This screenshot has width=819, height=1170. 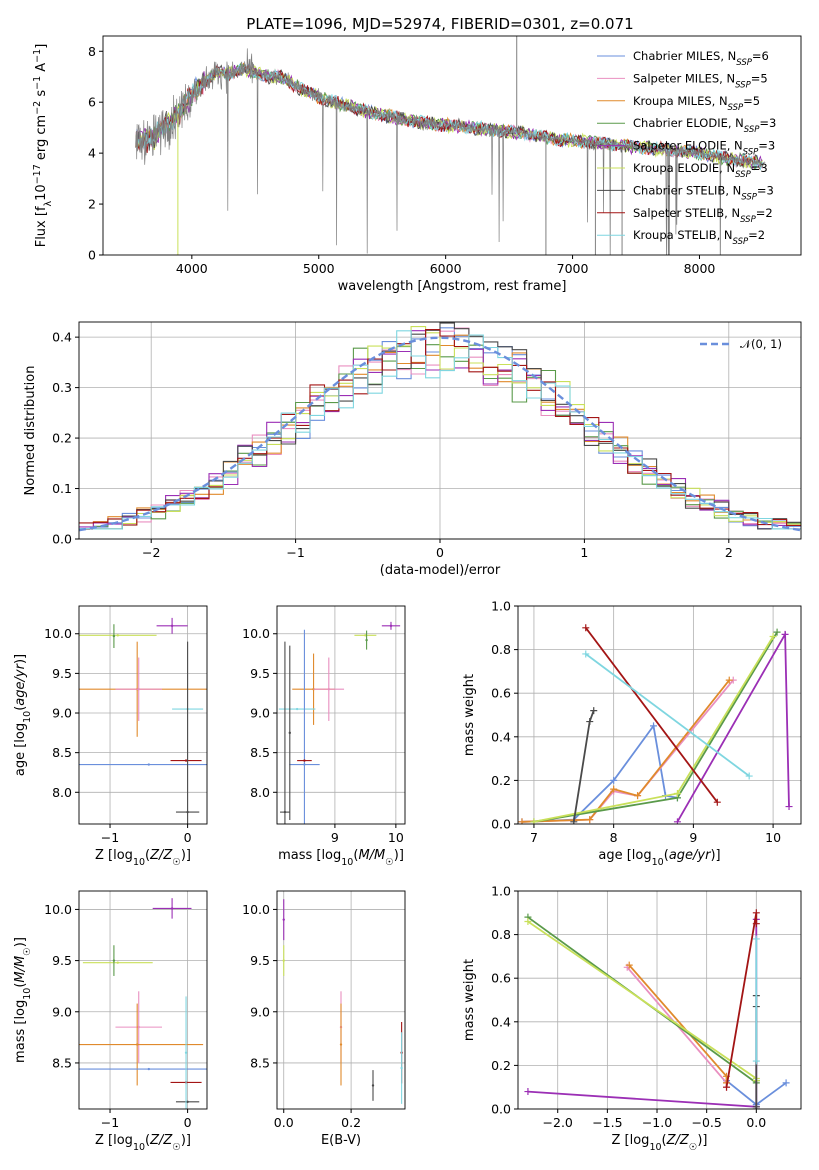 I want to click on series-kroupa-miles, so click(x=626, y=751).